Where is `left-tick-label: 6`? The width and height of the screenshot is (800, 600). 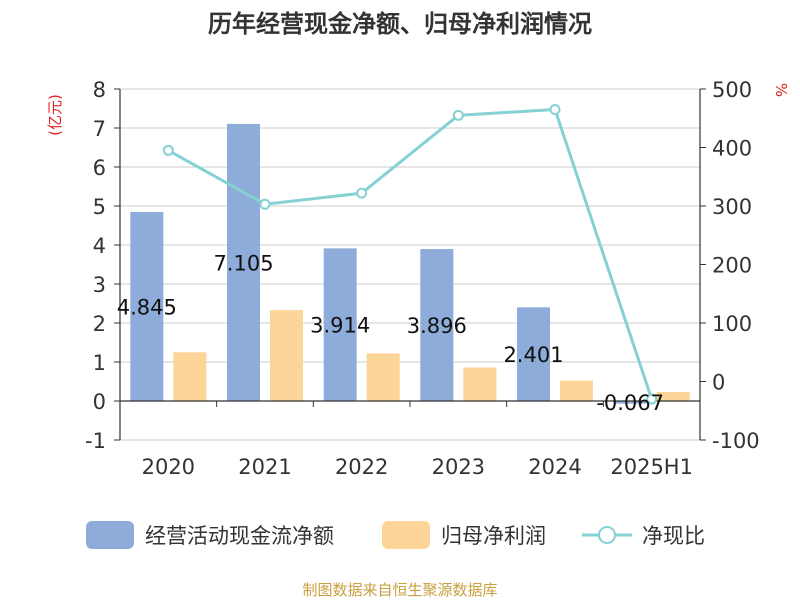
left-tick-label: 6 is located at coordinates (99, 168).